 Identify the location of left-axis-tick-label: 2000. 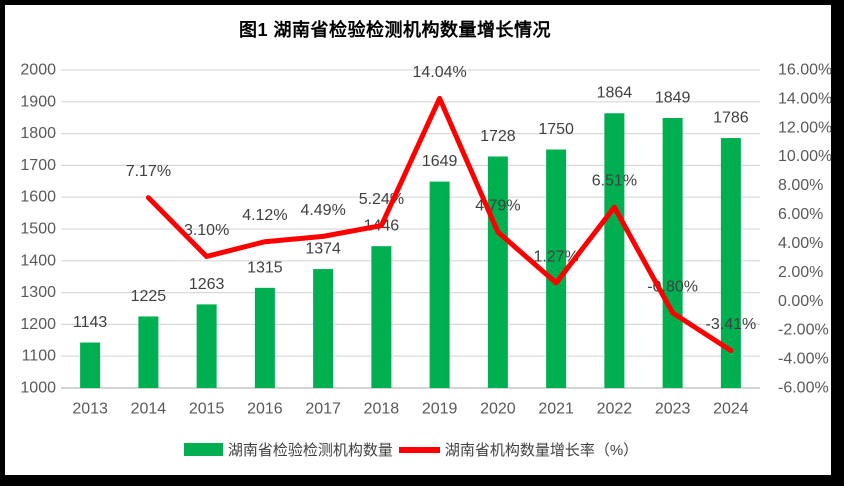
(38, 70).